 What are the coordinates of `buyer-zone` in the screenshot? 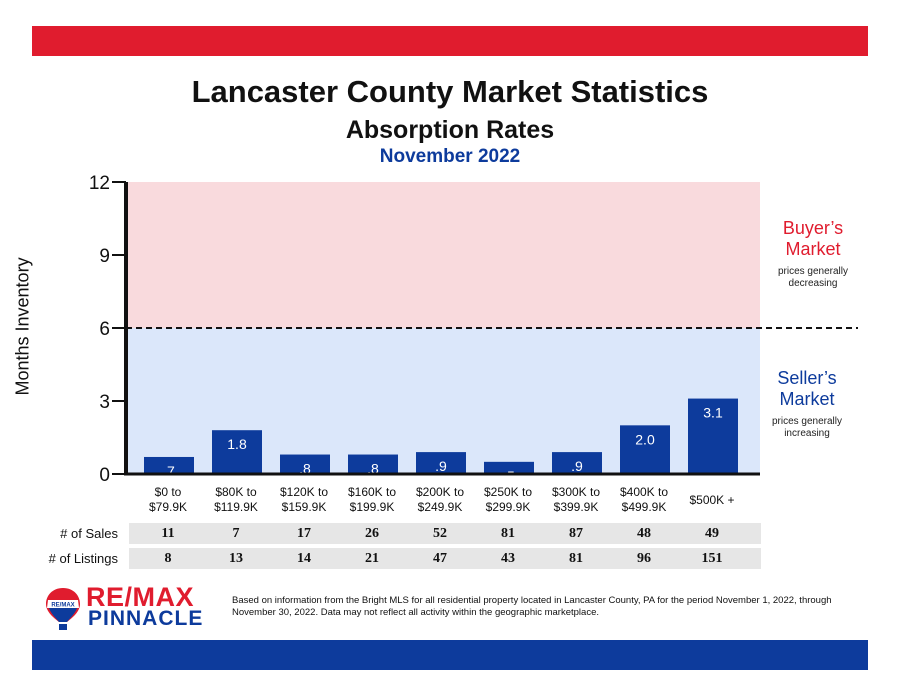 It's located at (443, 255).